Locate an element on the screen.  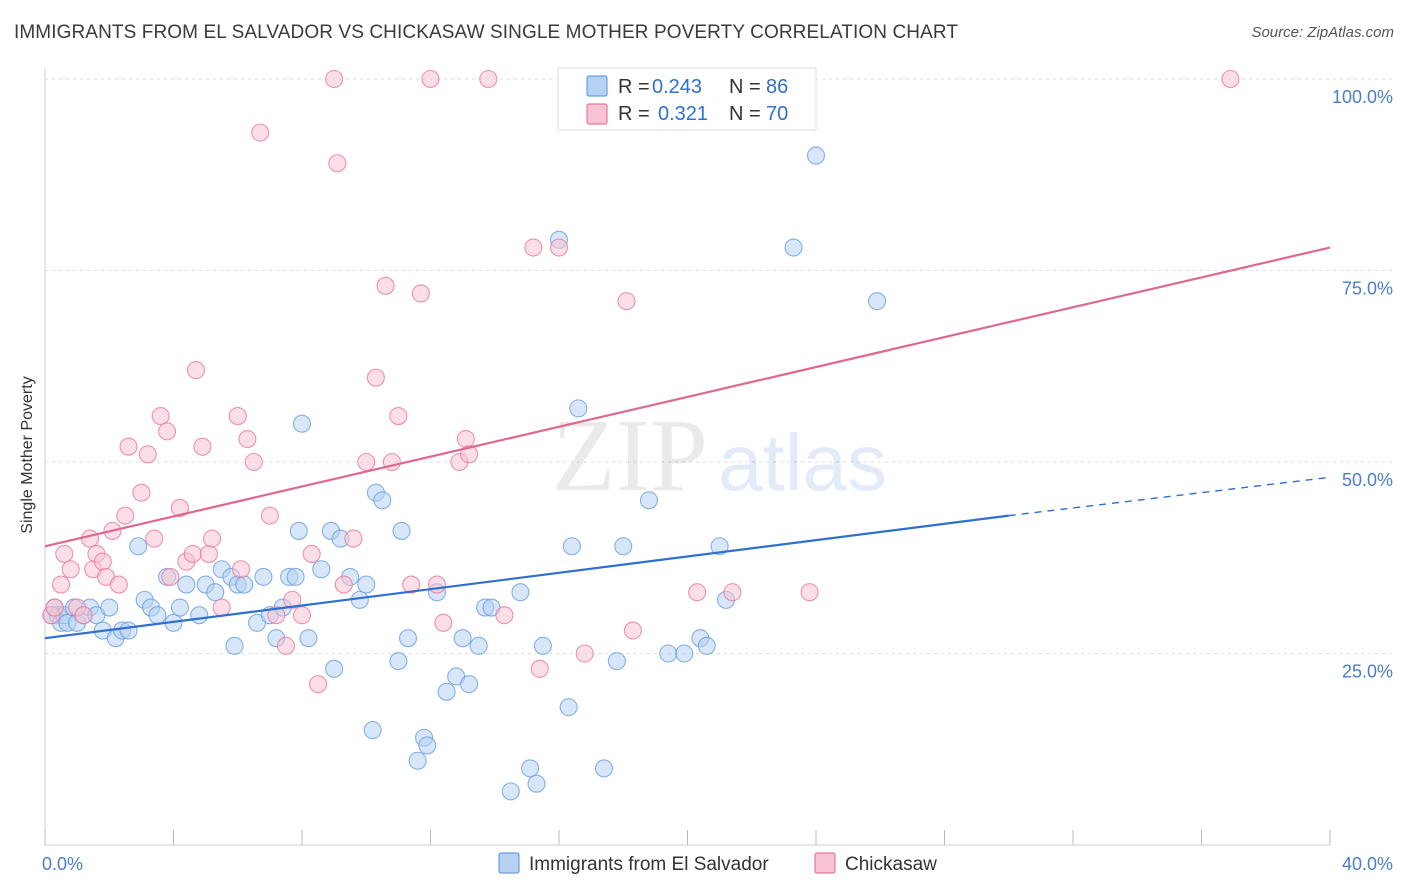
bottom-legend-label-el-salvador: Immigrants from El Salvador is located at coordinates (649, 864).